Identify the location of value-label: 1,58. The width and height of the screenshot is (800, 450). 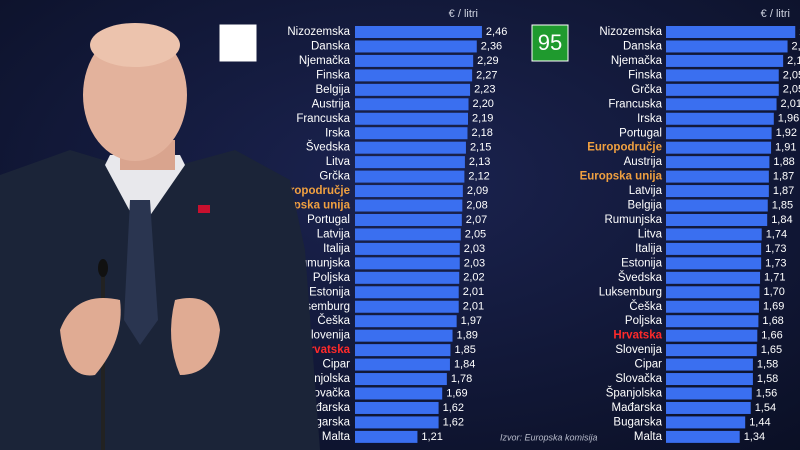
(767, 364).